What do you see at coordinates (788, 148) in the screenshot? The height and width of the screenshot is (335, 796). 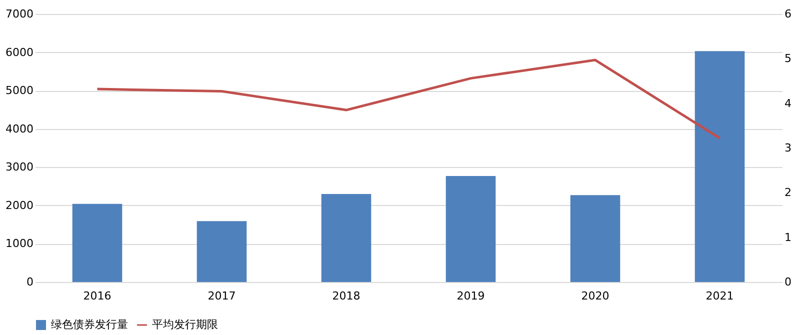 I see `y2-tick-label: 3` at bounding box center [788, 148].